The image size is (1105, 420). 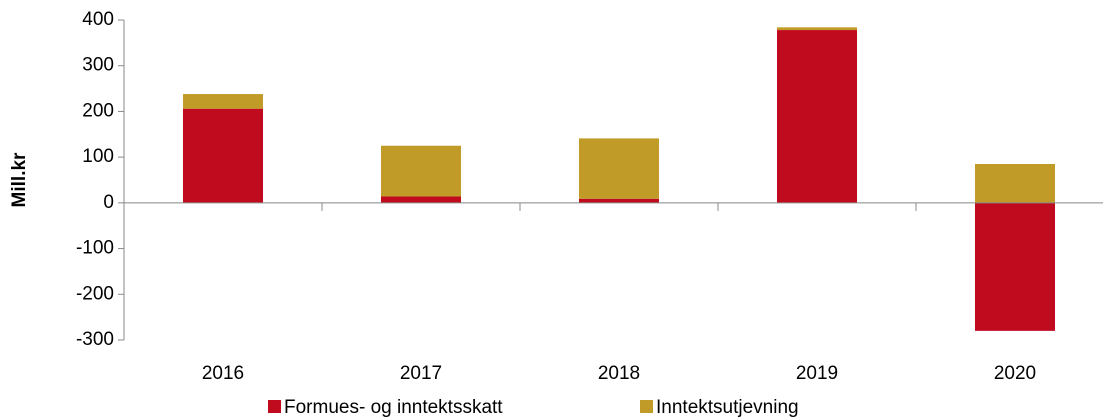 What do you see at coordinates (95, 293) in the screenshot?
I see `y-tick-label: -200` at bounding box center [95, 293].